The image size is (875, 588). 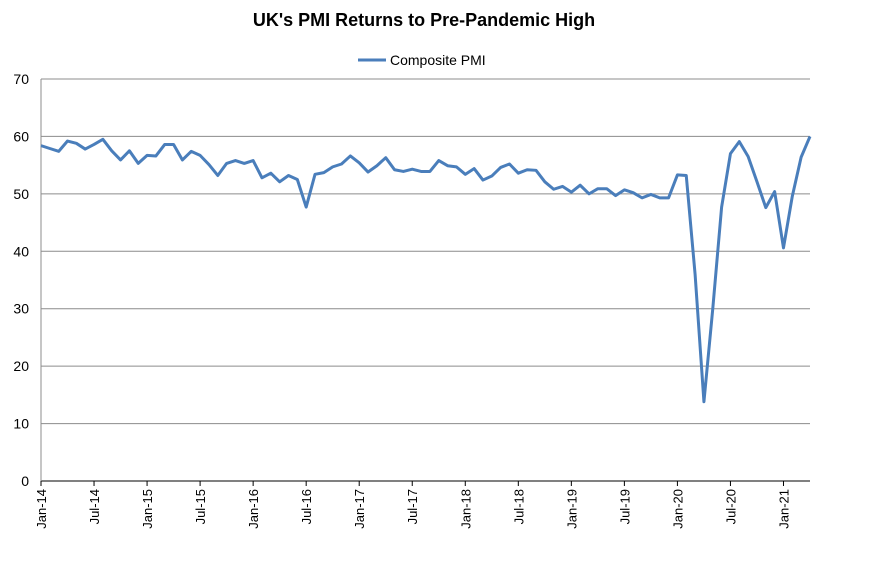 I want to click on x-tick-label: Jul-14, so click(x=94, y=506).